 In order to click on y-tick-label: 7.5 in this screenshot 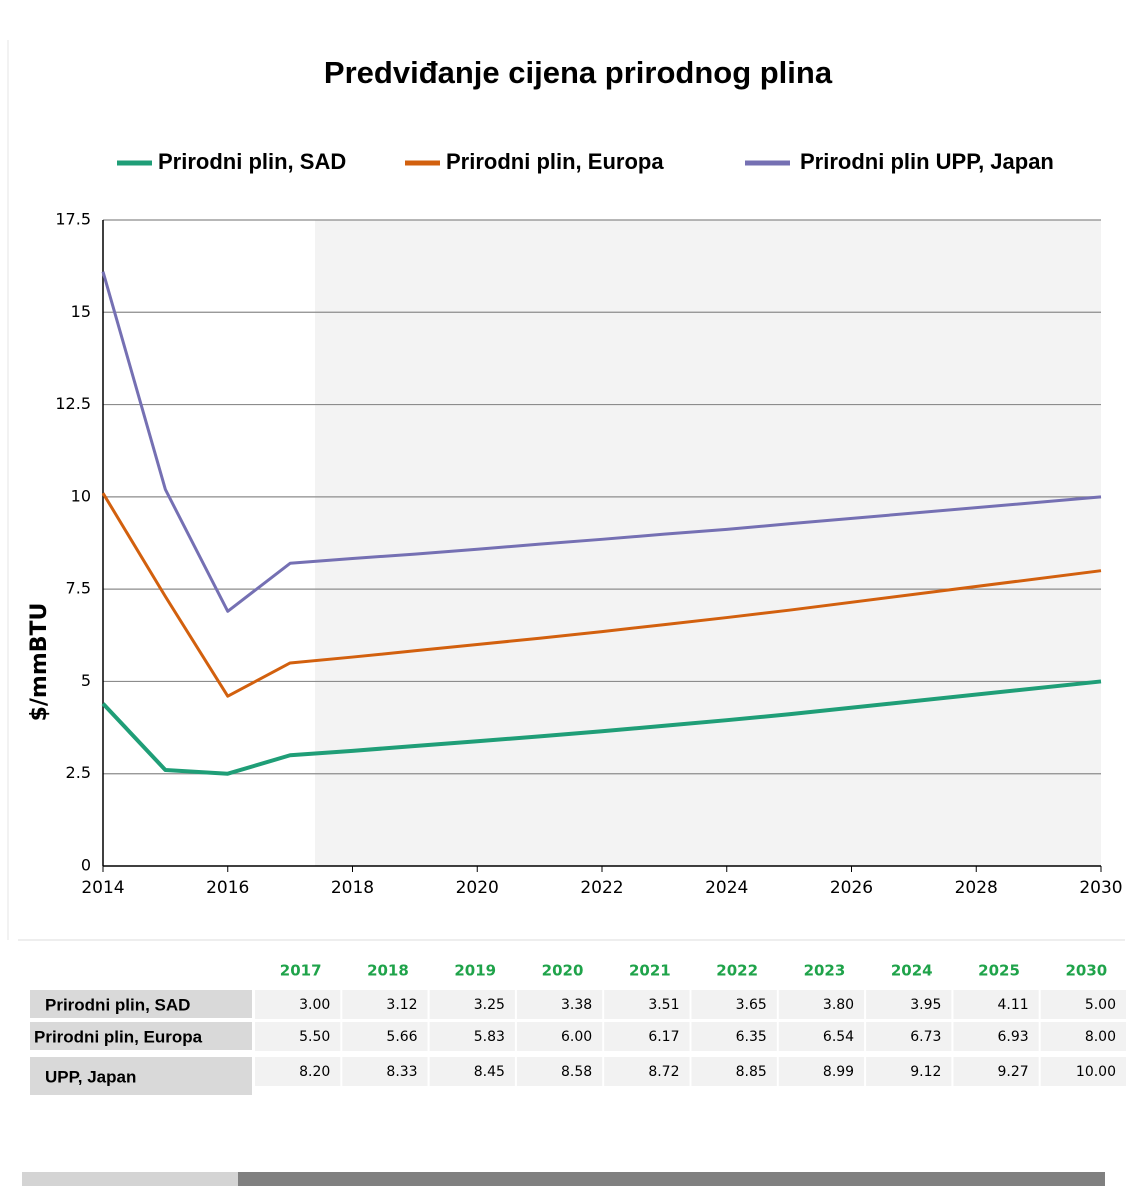, I will do `click(78, 588)`.